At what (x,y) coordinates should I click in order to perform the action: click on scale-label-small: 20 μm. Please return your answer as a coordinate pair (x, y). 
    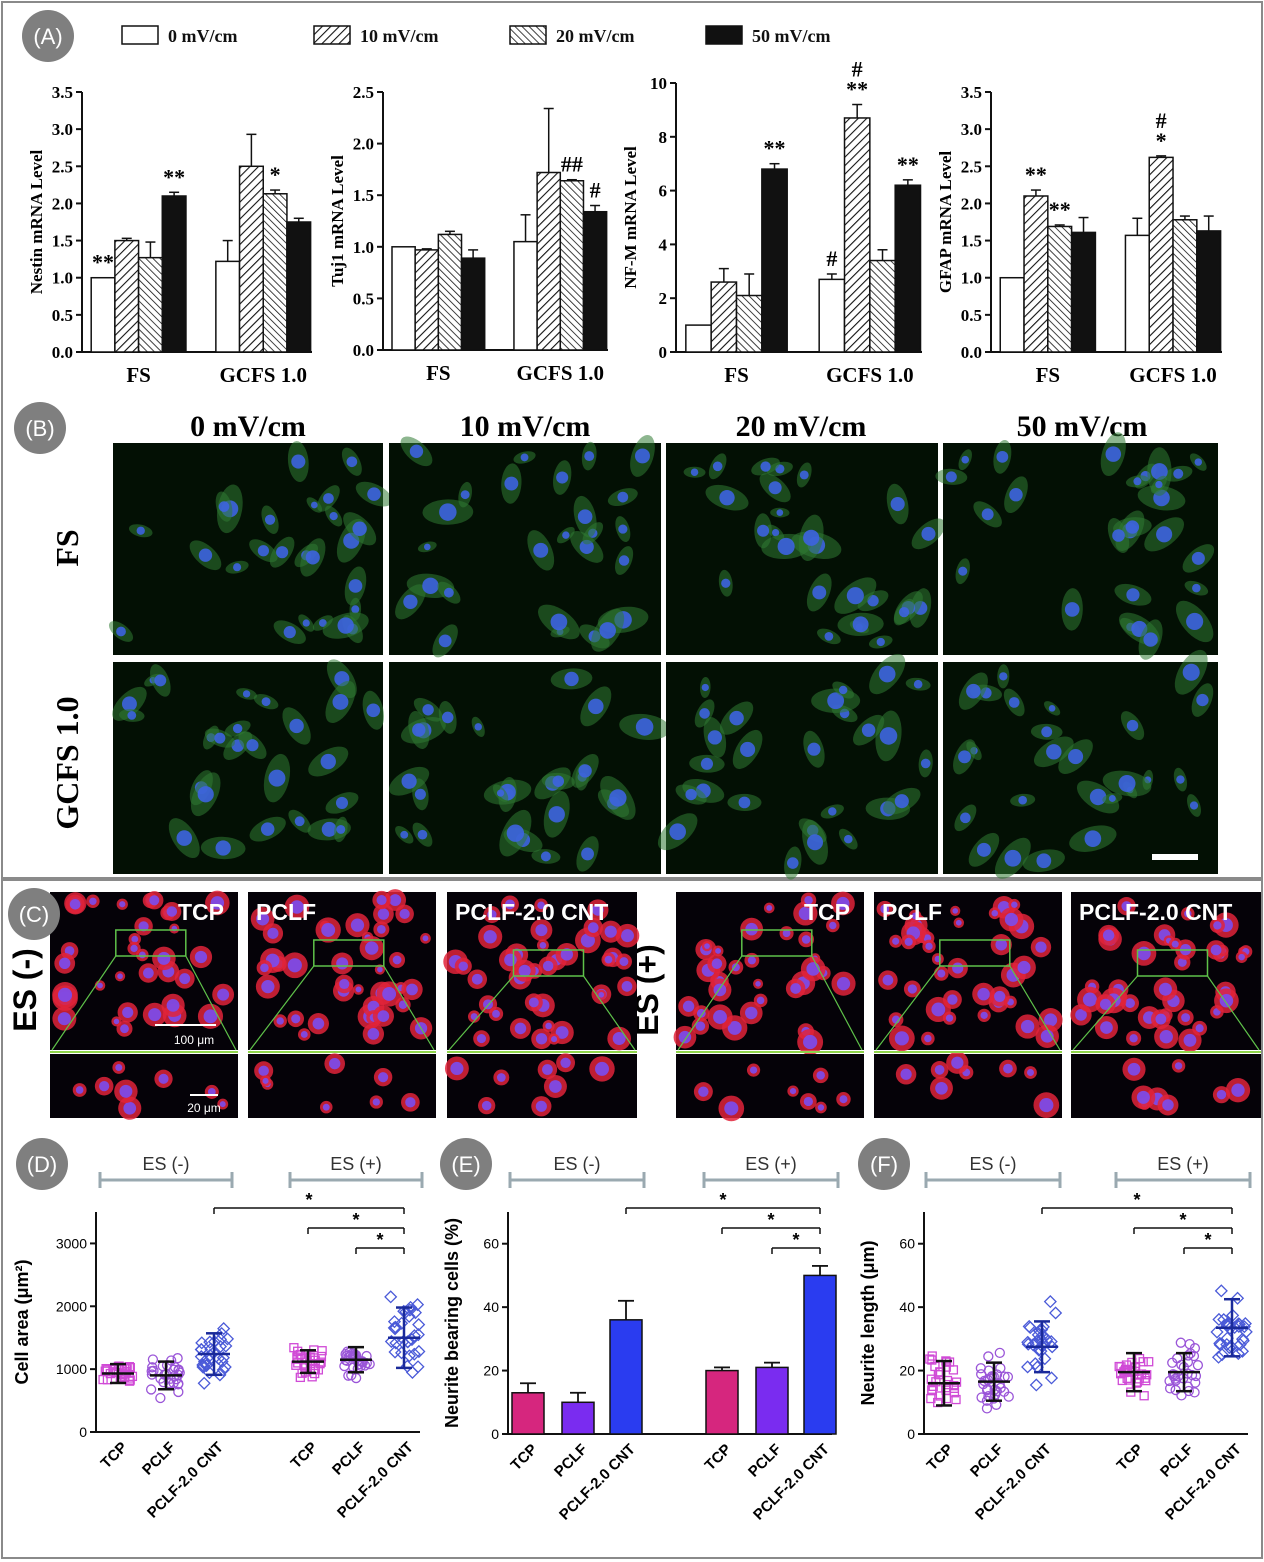
    Looking at the image, I should click on (204, 1108).